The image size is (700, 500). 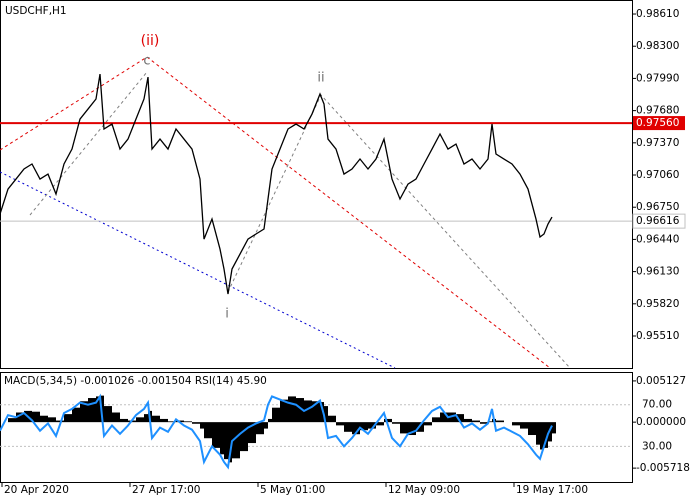 What do you see at coordinates (657, 336) in the screenshot?
I see `y-tick-label: 0.95510` at bounding box center [657, 336].